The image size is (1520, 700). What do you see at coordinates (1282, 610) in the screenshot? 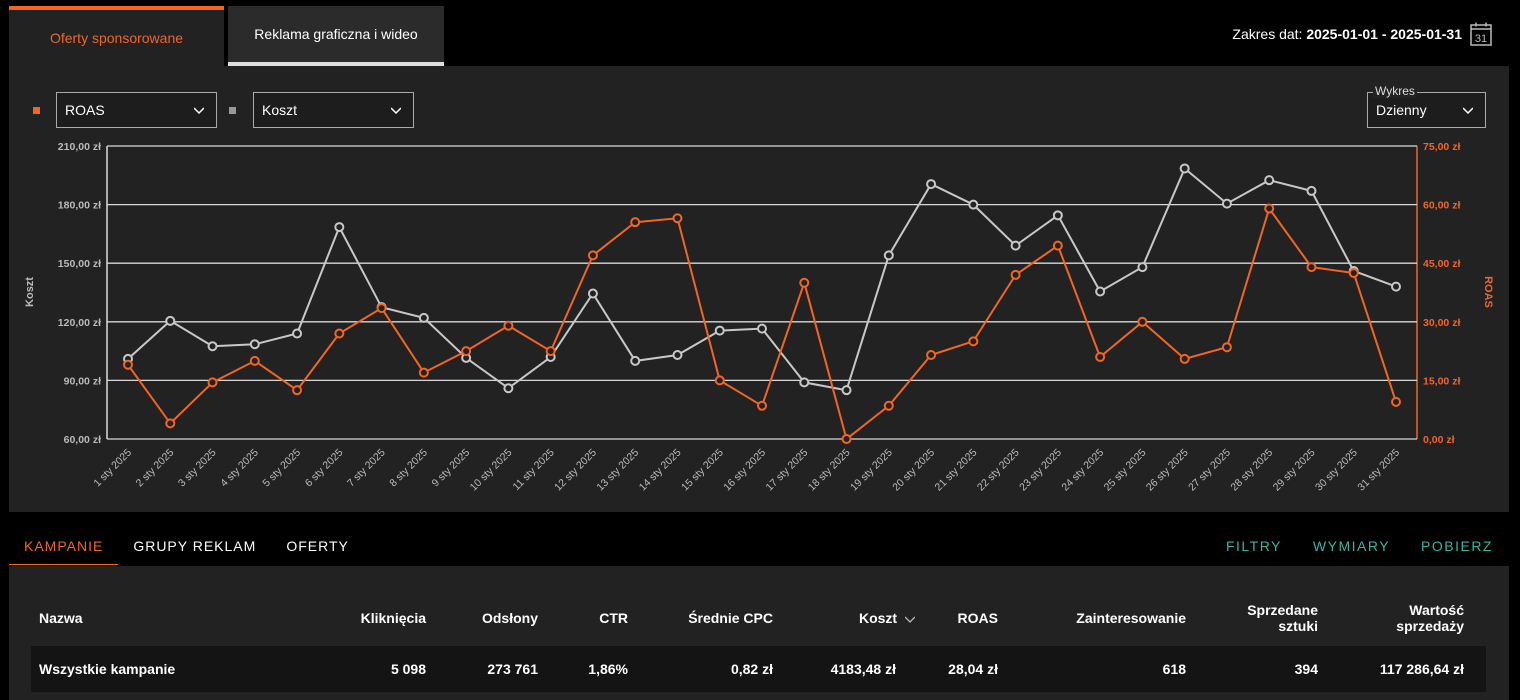
I see `header-sold-line1: Sprzedane` at bounding box center [1282, 610].